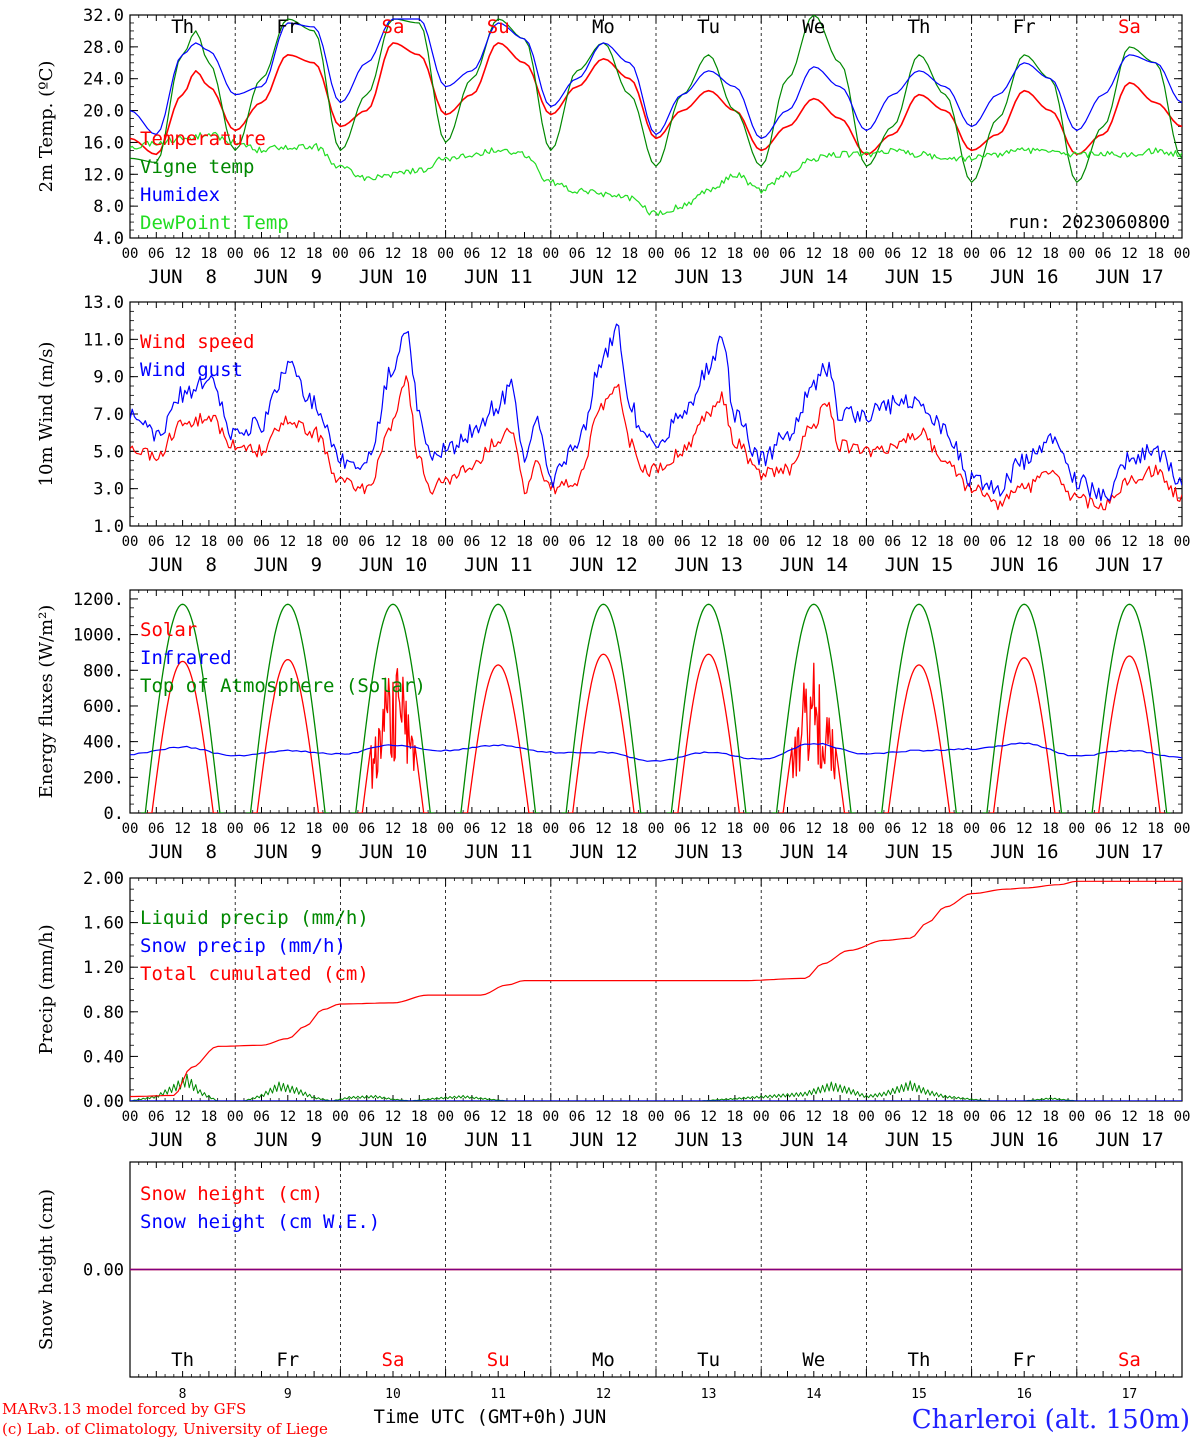  What do you see at coordinates (108, 452) in the screenshot?
I see `y-tick-label: 5.0` at bounding box center [108, 452].